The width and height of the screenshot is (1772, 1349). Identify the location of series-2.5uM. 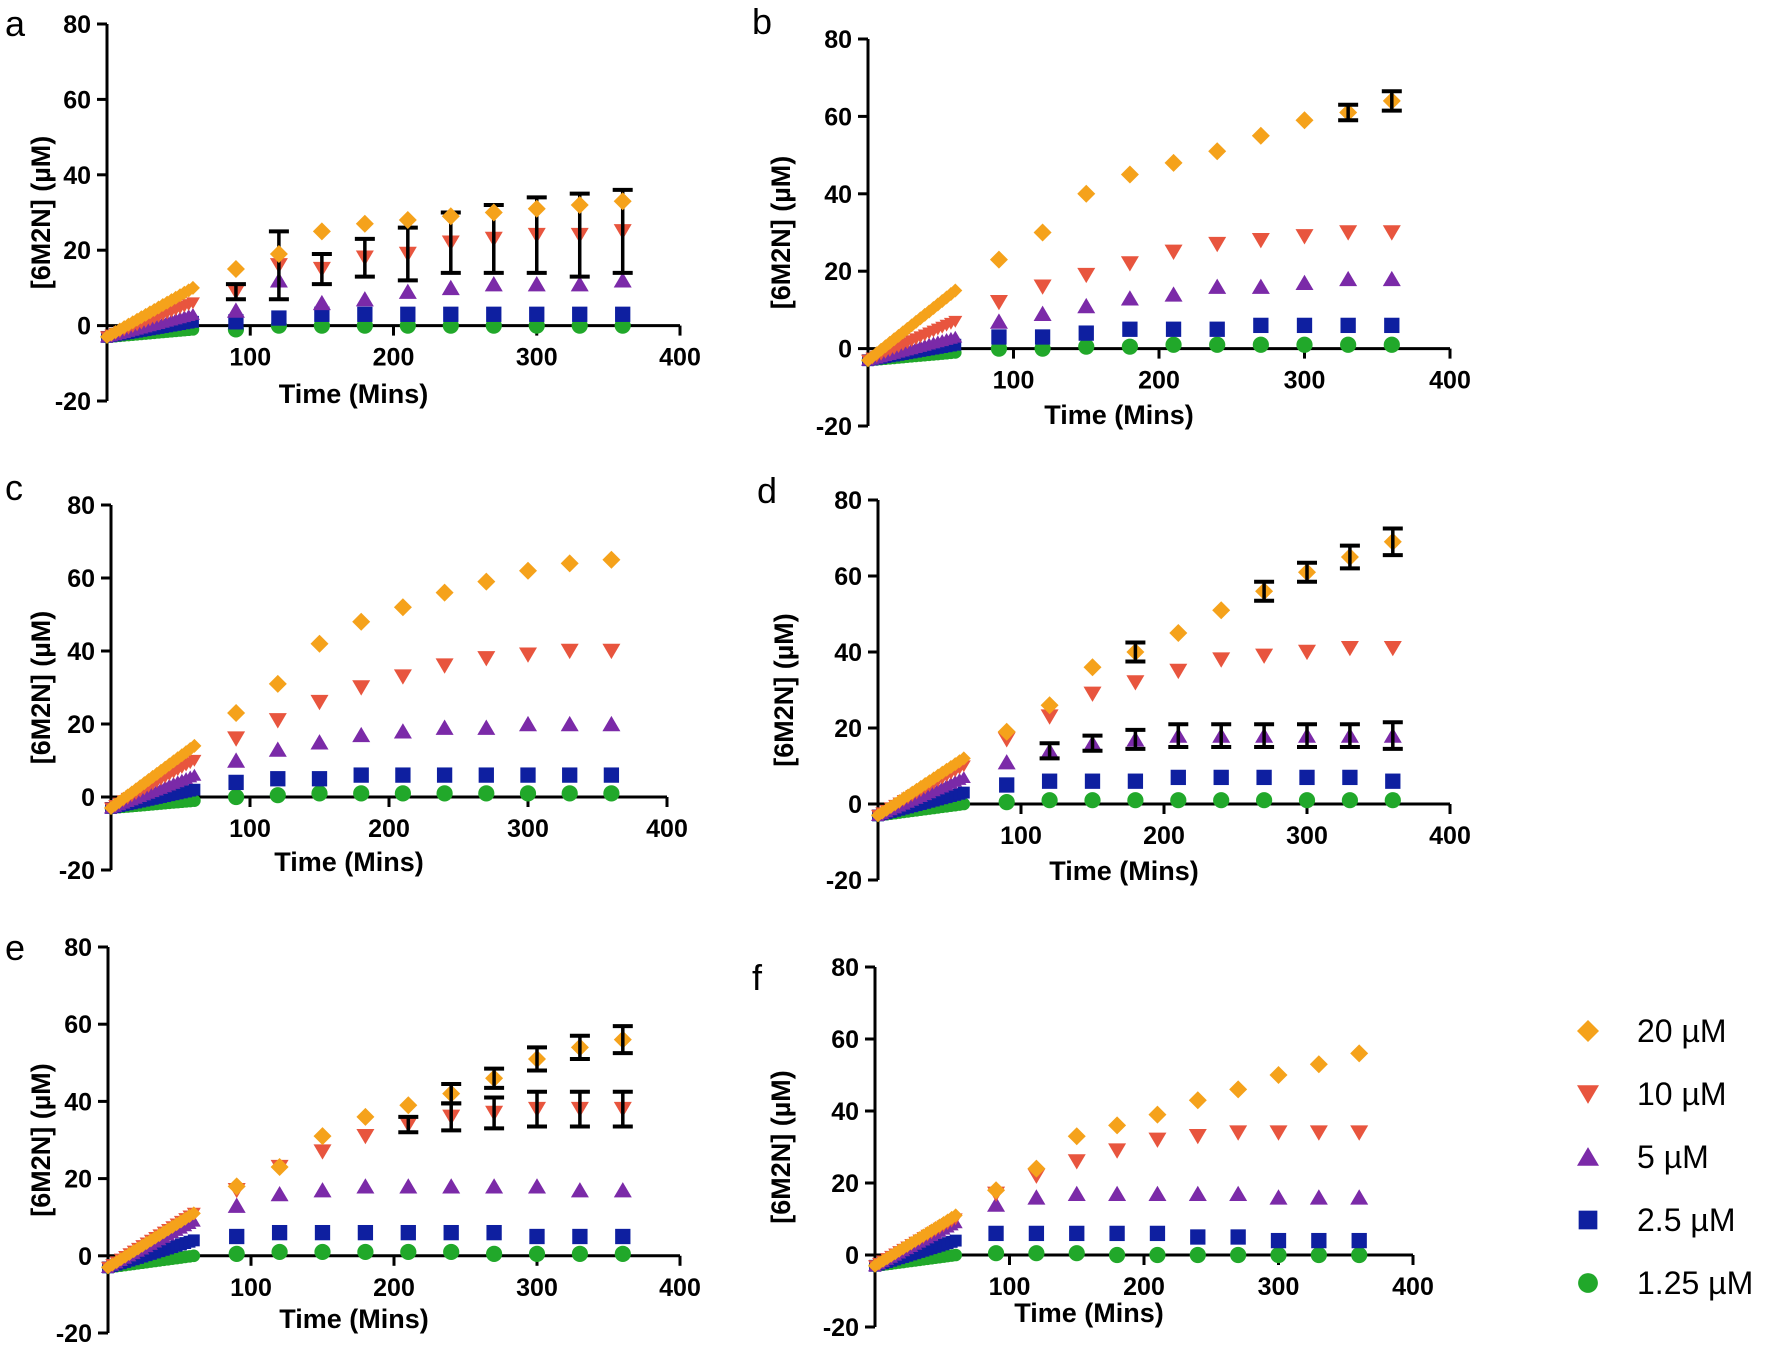
(1118, 1248).